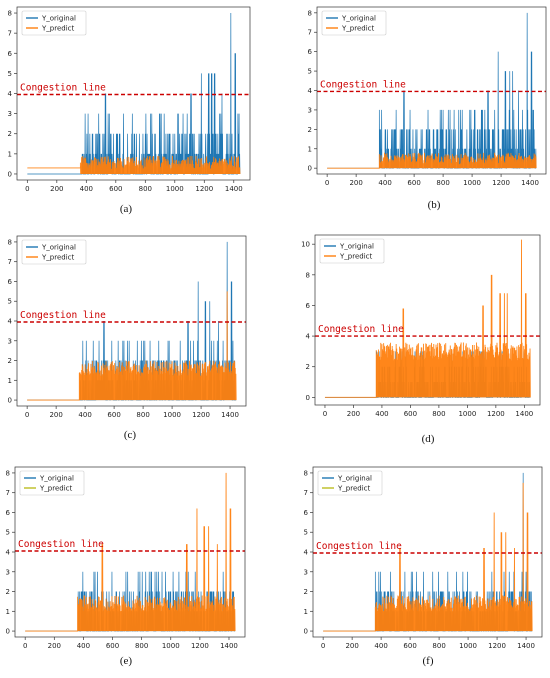 The height and width of the screenshot is (678, 550). I want to click on panel-caption: (a), so click(126, 209).